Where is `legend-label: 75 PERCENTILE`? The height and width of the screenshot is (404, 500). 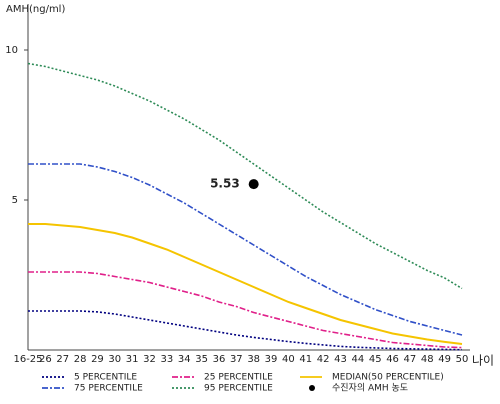 legend-label: 75 PERCENTILE is located at coordinates (108, 389).